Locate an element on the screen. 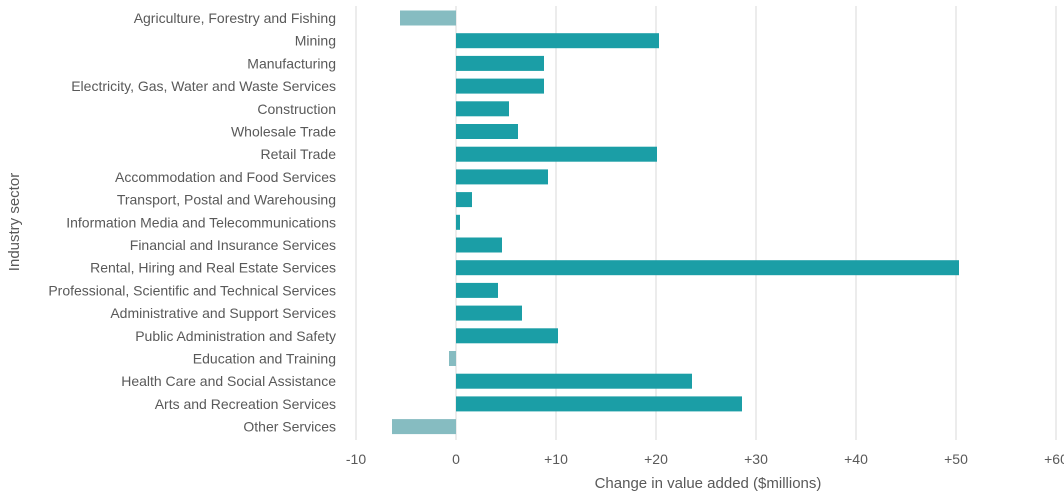 This screenshot has height=495, width=1064. category-label: Public Administration and Safety is located at coordinates (235, 336).